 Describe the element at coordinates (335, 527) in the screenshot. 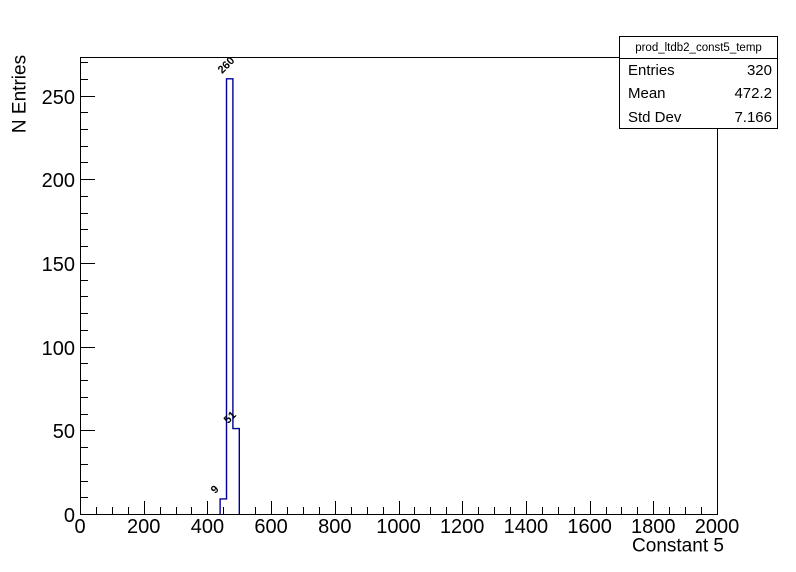

I see `x-tick-label: 800` at that location.